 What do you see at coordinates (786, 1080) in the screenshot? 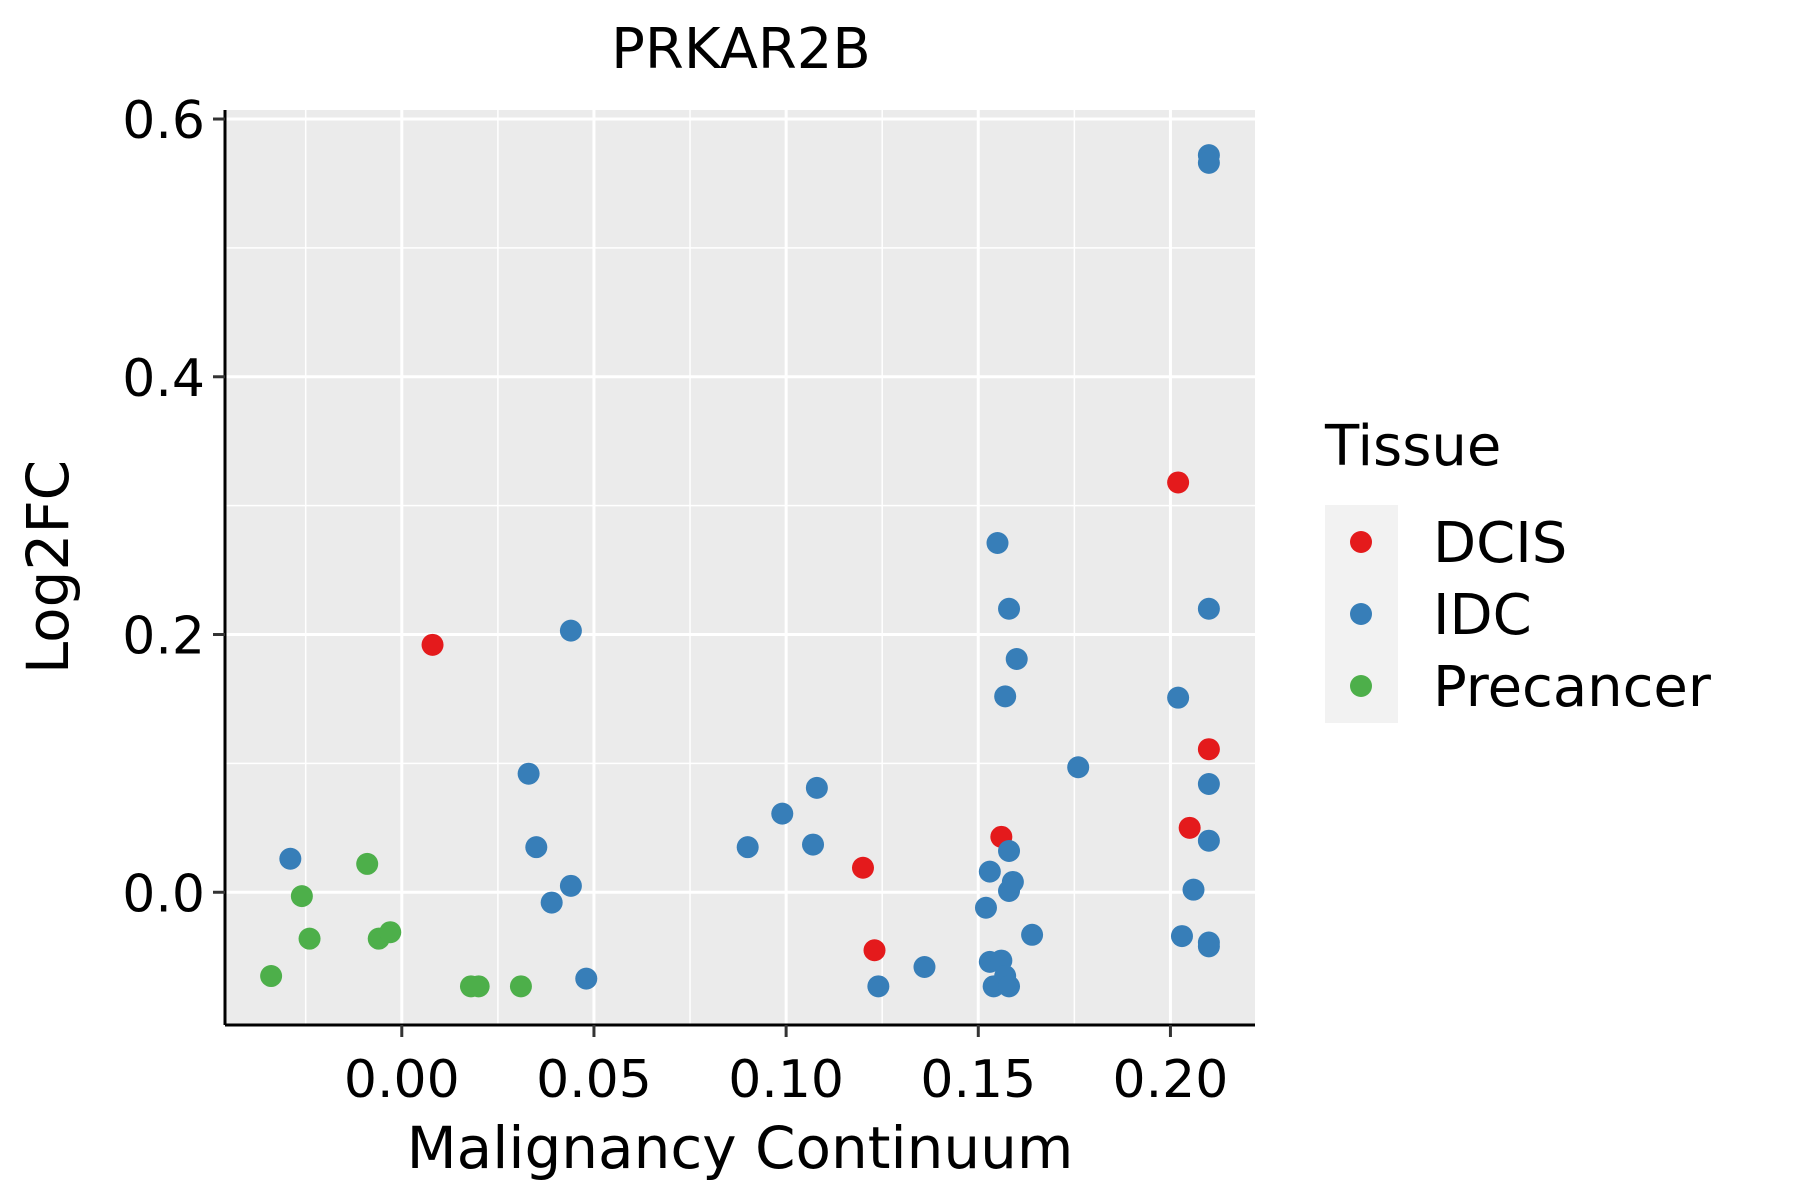
I see `x-tick-label: 0.10` at bounding box center [786, 1080].